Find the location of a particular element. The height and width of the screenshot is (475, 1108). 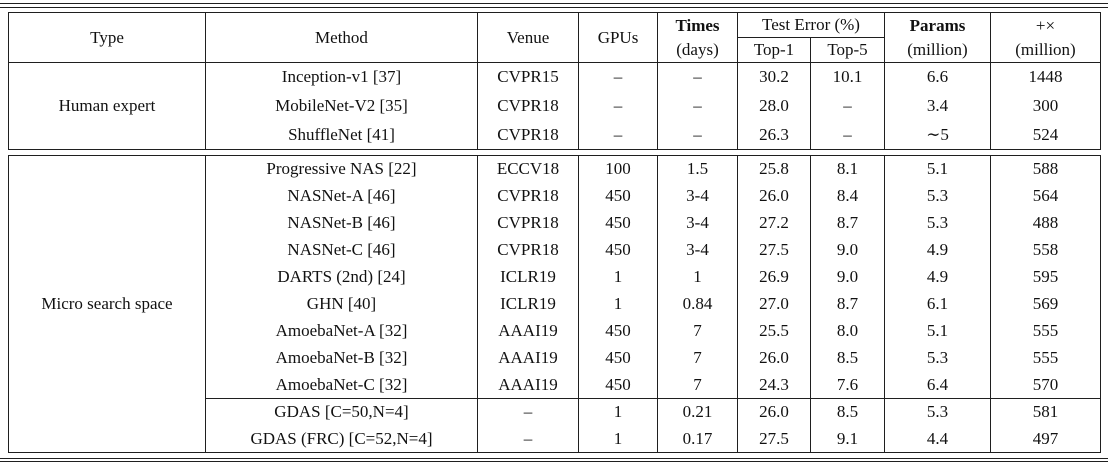

cell-flops: 300 is located at coordinates (1045, 106).